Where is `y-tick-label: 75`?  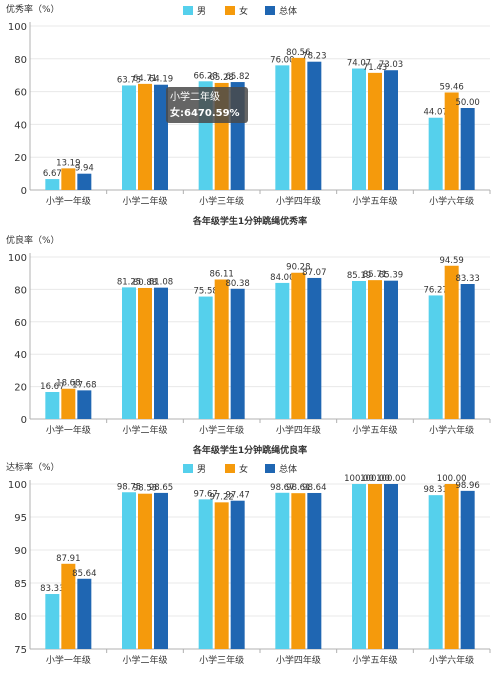 y-tick-label: 75 is located at coordinates (20, 650).